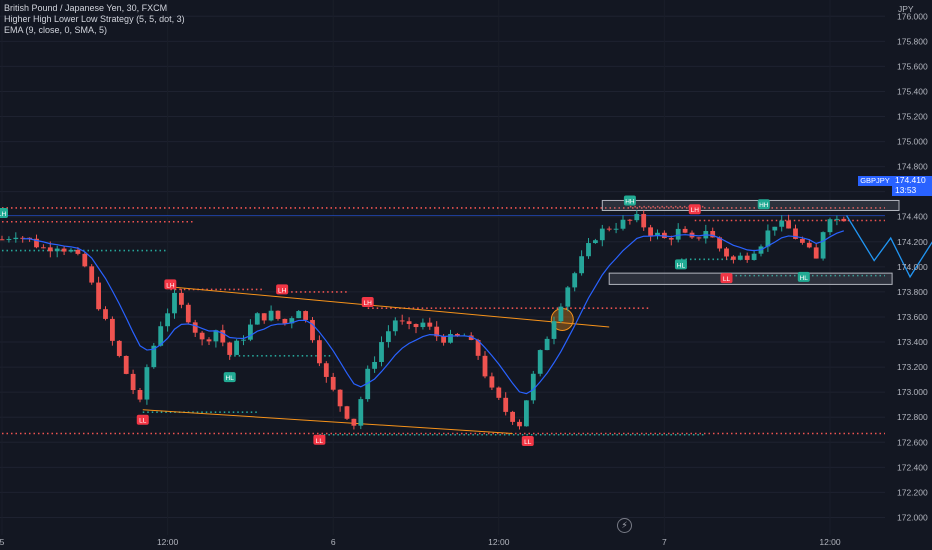  What do you see at coordinates (912, 317) in the screenshot?
I see `y-tick-label: 173.600` at bounding box center [912, 317].